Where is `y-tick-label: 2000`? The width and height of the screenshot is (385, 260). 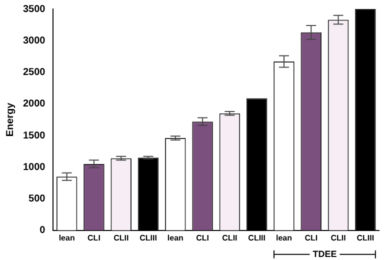 y-tick-label: 2000 is located at coordinates (34, 104).